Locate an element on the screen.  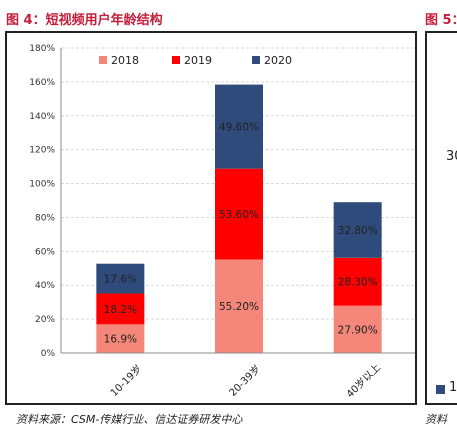
y-tick-label: 120% is located at coordinates (42, 151).